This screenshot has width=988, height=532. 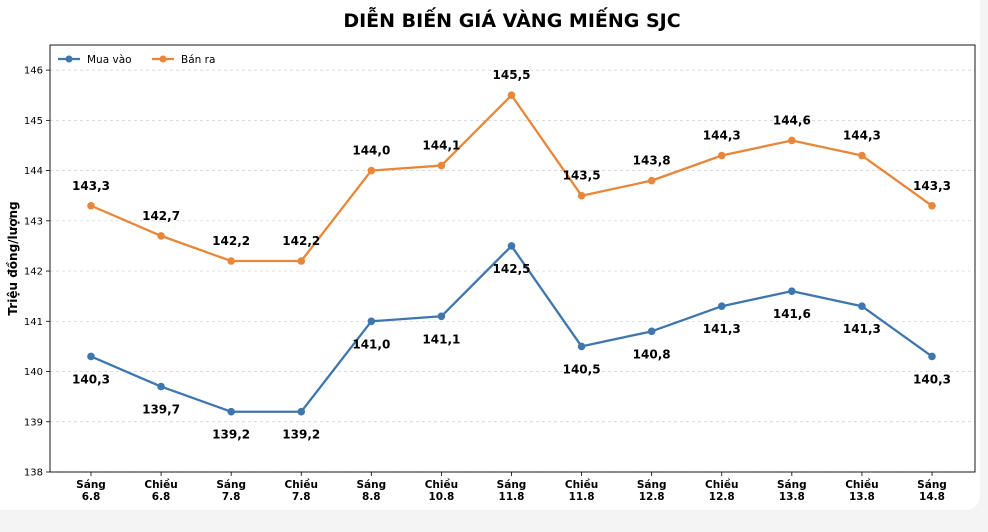 I want to click on chart-title: DIỄN BIẾN GIÁ VÀNG MIẾNG SJC, so click(x=512, y=21).